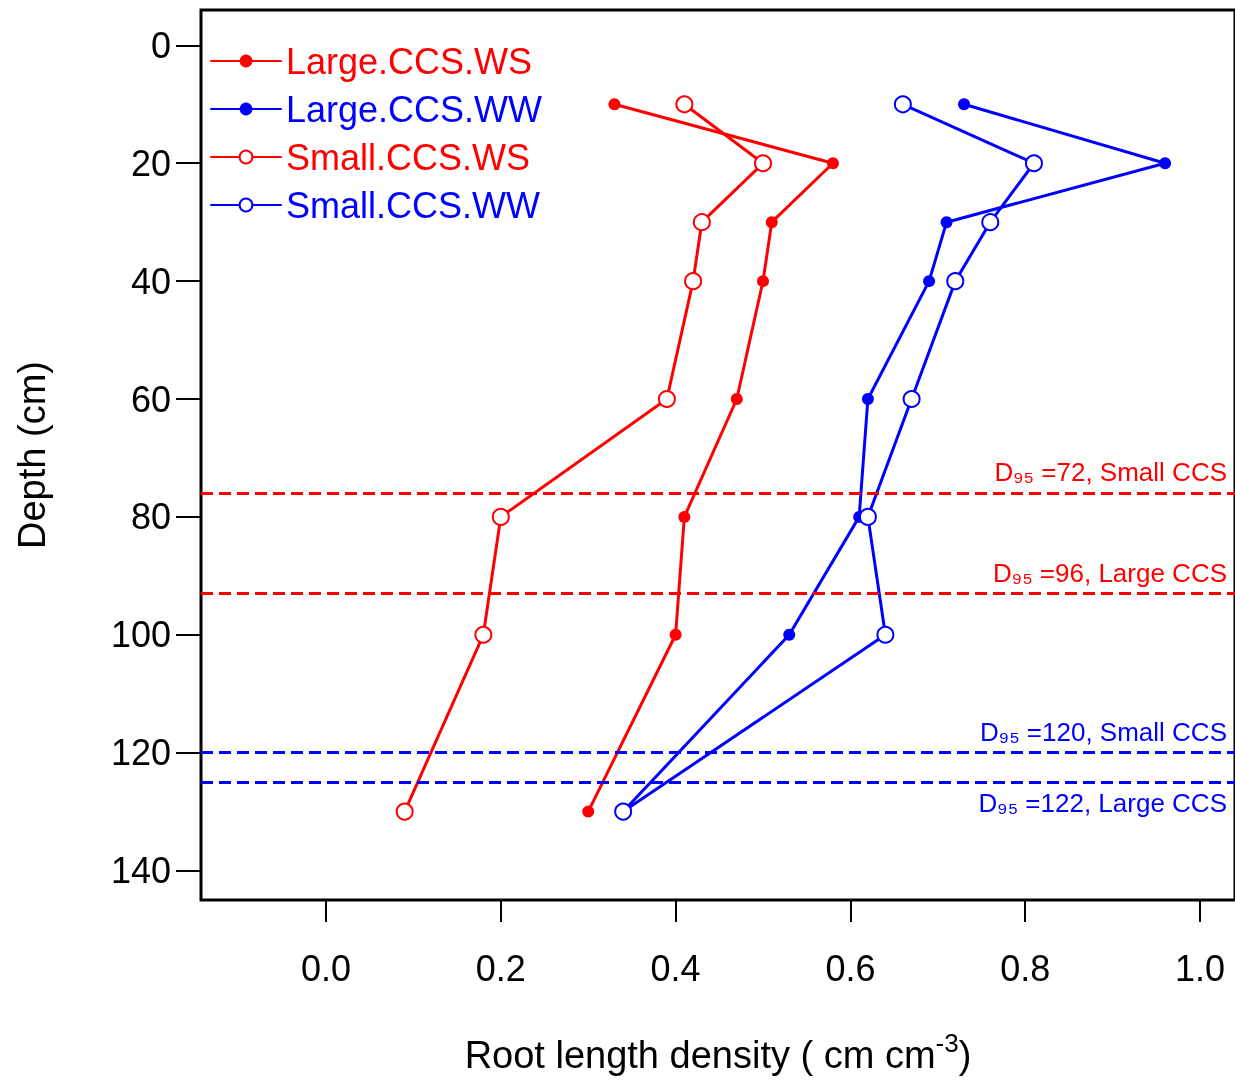  I want to click on y-tick-label: 40, so click(150, 281).